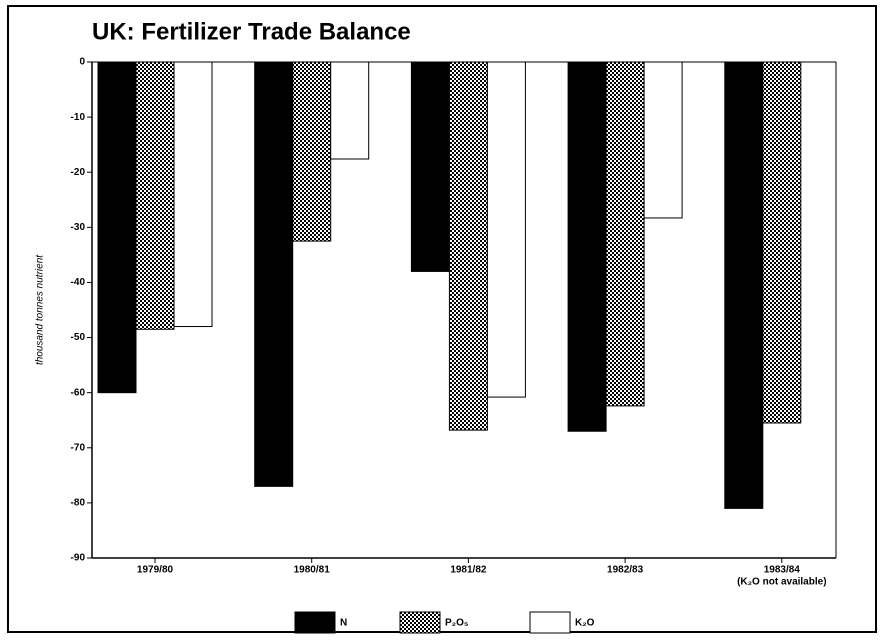 The image size is (882, 640). Describe the element at coordinates (78, 337) in the screenshot. I see `y-tick-label: -50` at that location.